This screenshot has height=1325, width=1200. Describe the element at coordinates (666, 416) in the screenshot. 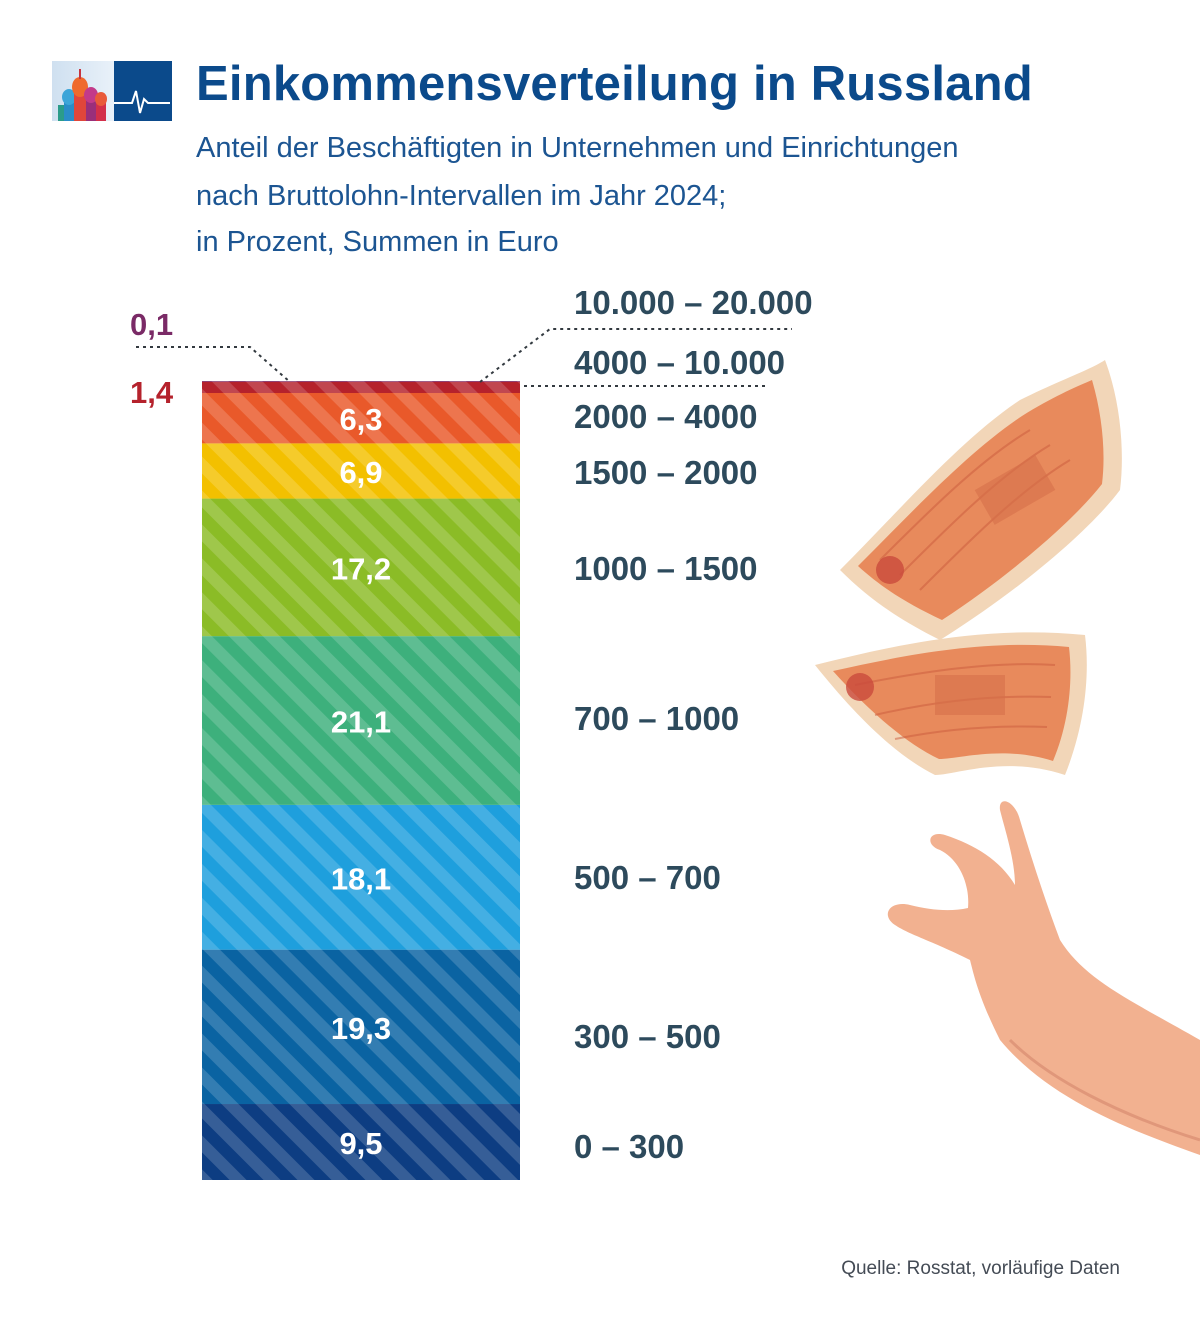

I see `category-label-6: 2000 – 4000` at that location.